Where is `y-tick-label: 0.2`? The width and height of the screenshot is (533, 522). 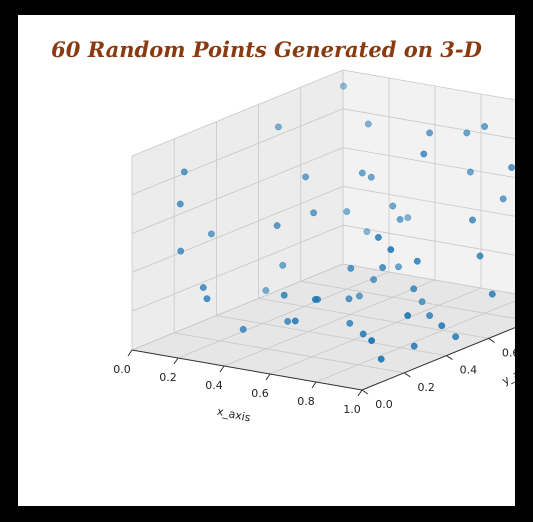
y-tick-label: 0.2 is located at coordinates (426, 387).